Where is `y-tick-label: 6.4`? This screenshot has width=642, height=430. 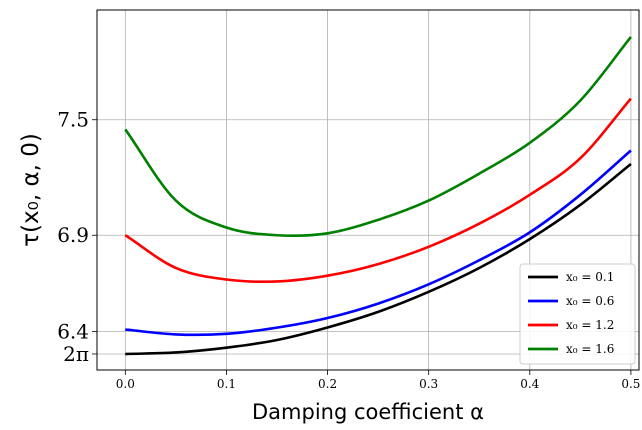 y-tick-label: 6.4 is located at coordinates (73, 331).